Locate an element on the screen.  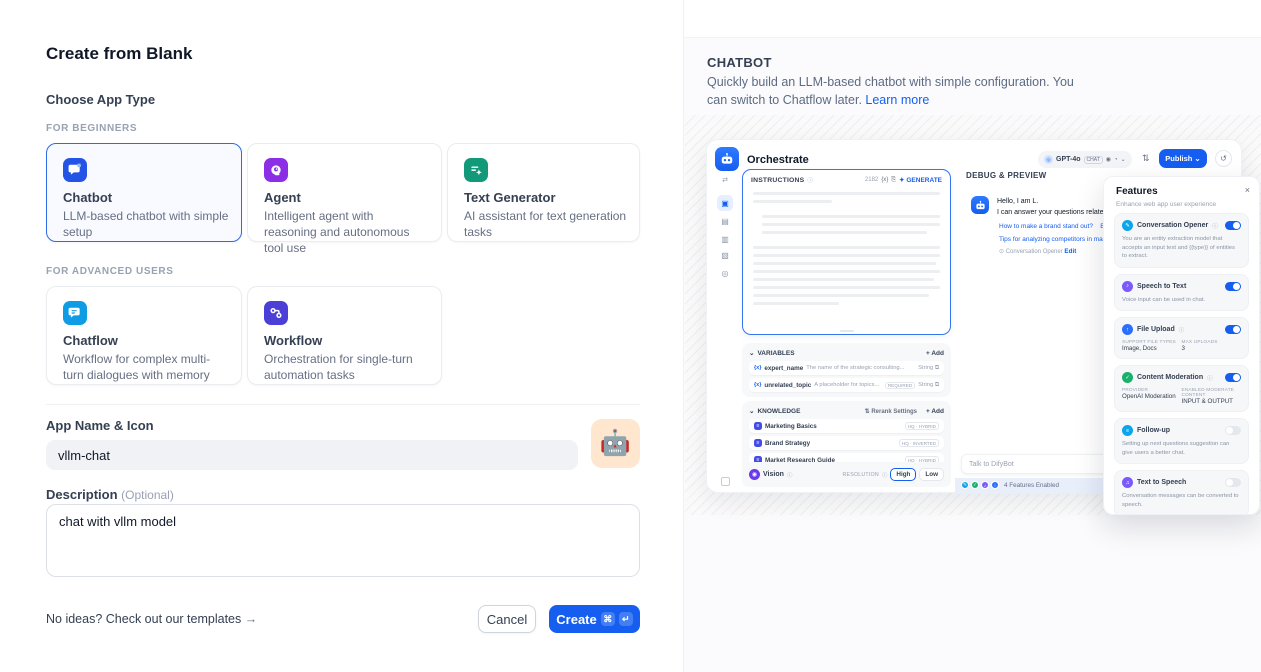
variables-label: VARIABLES is located at coordinates (776, 353).